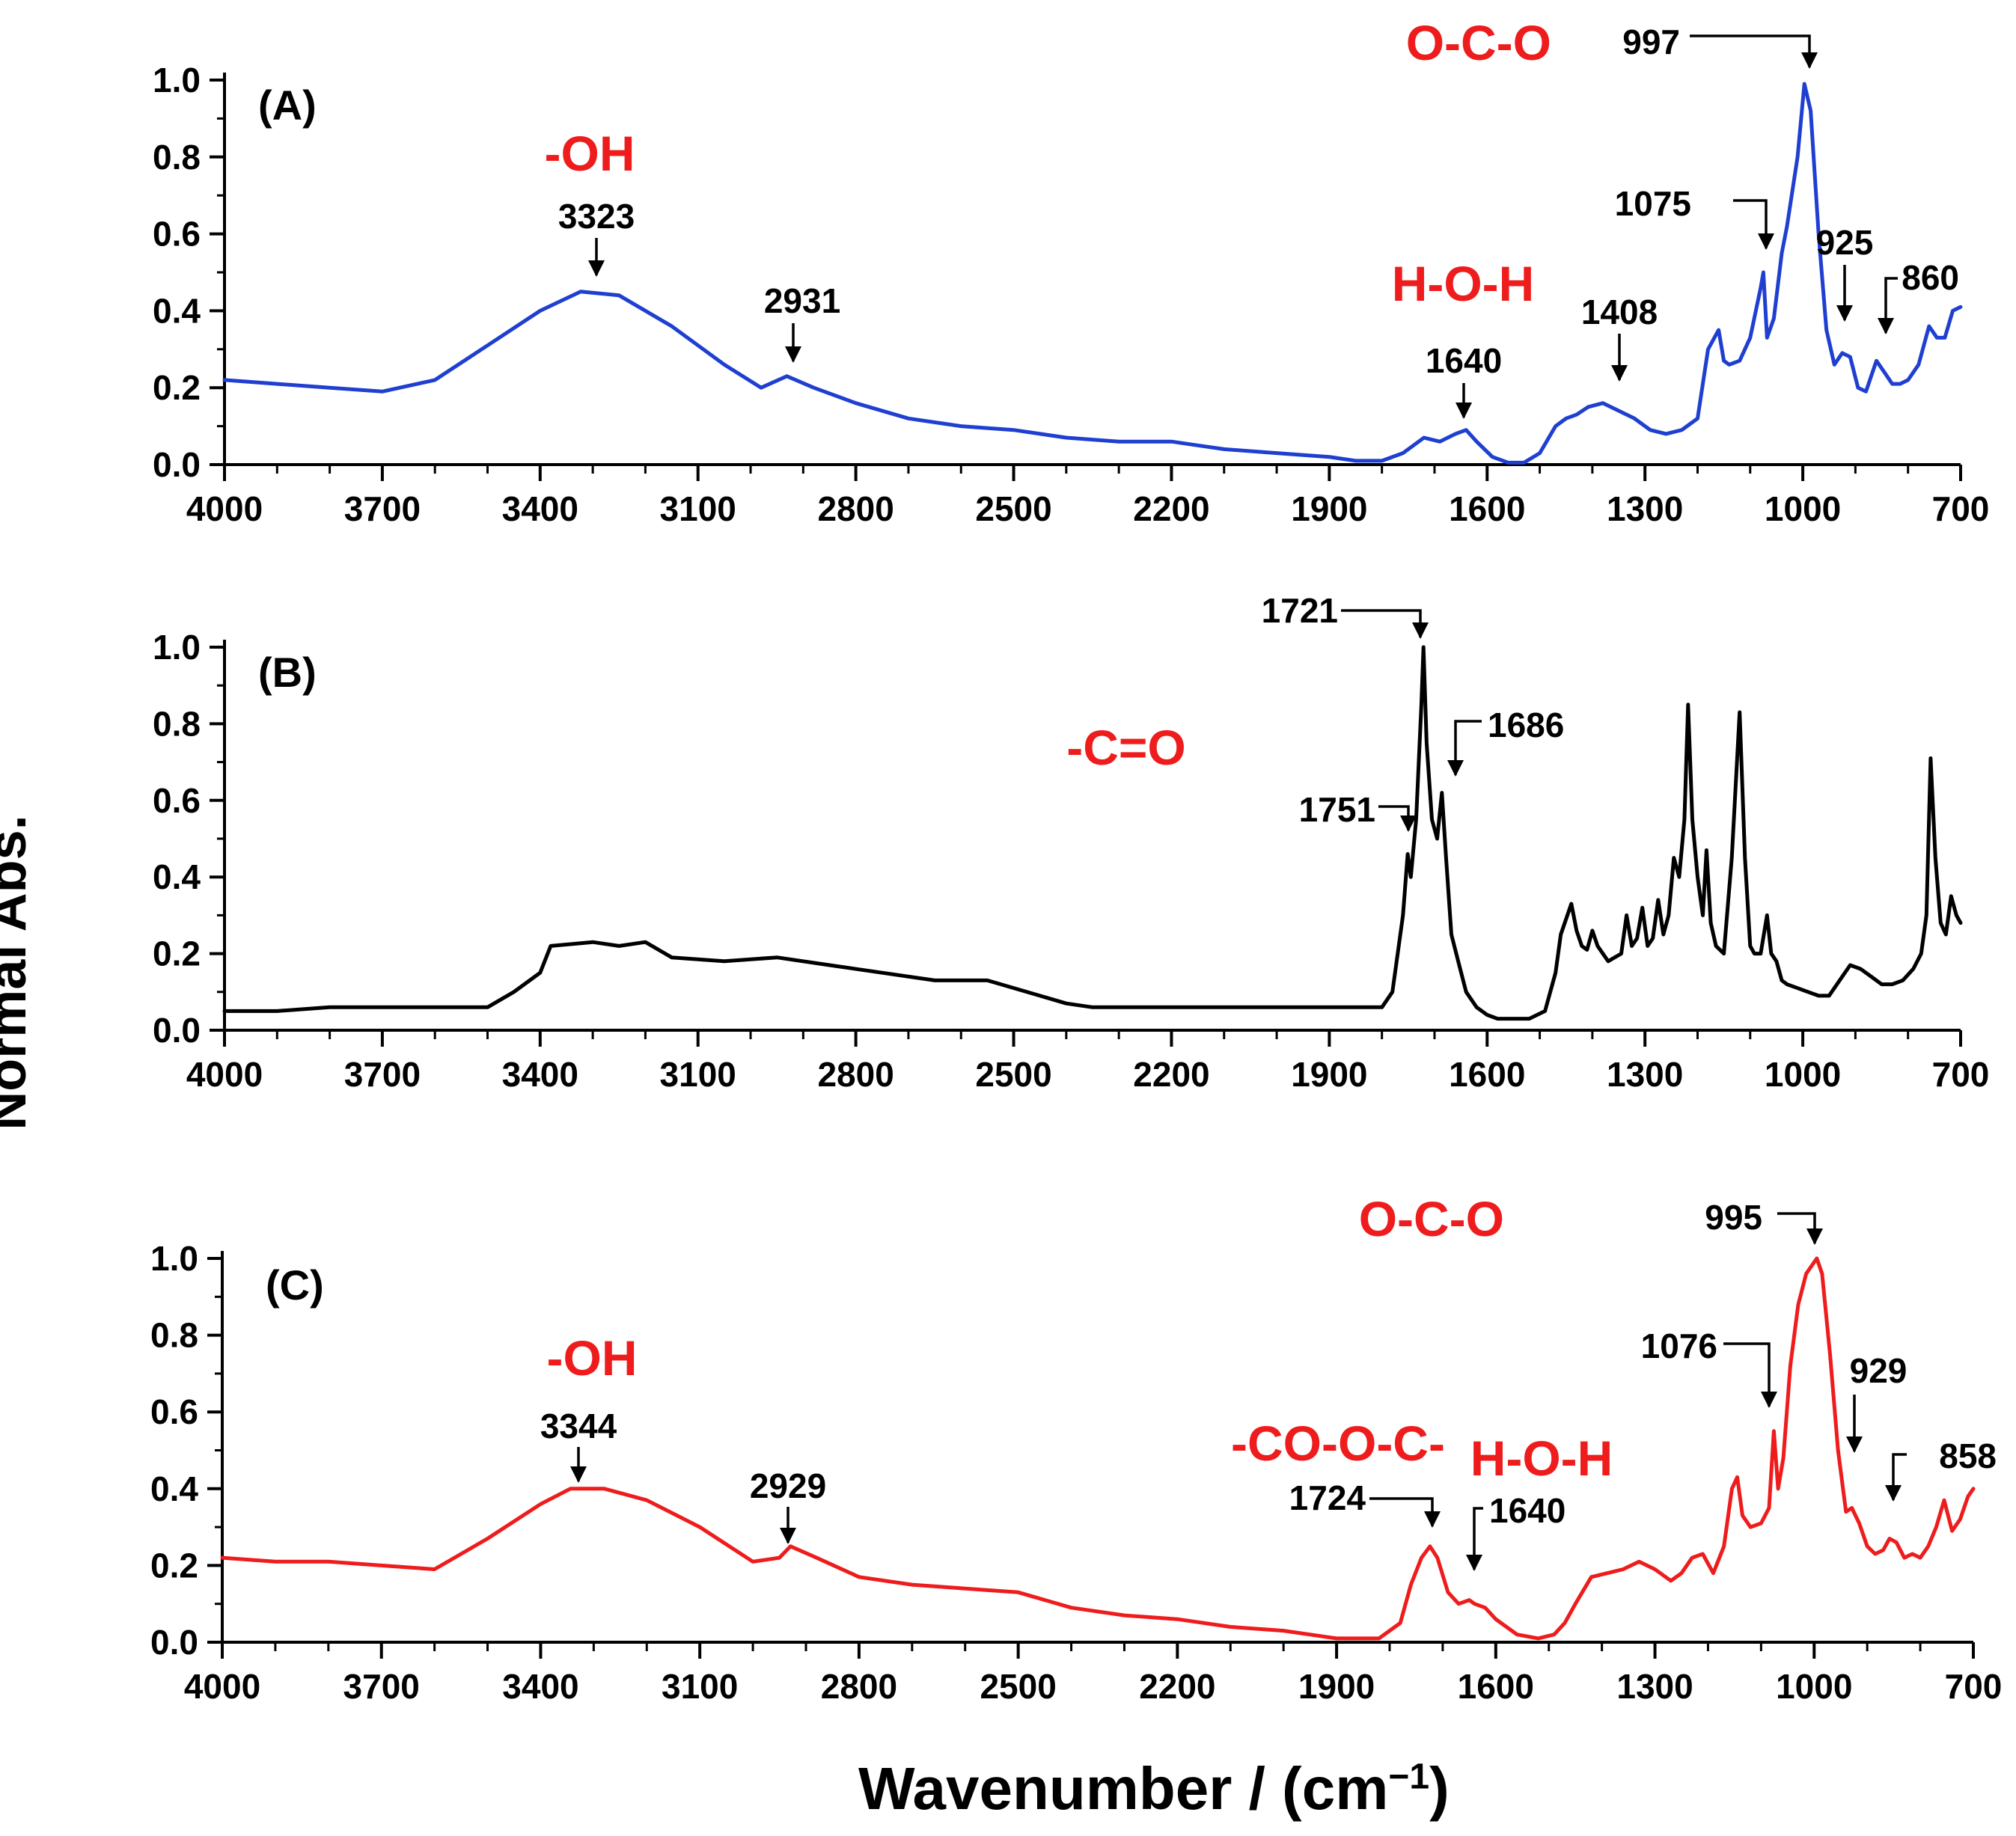 The height and width of the screenshot is (1836, 2016). Describe the element at coordinates (1338, 1443) in the screenshot. I see `functional-group-label: -CO-O-C-` at that location.